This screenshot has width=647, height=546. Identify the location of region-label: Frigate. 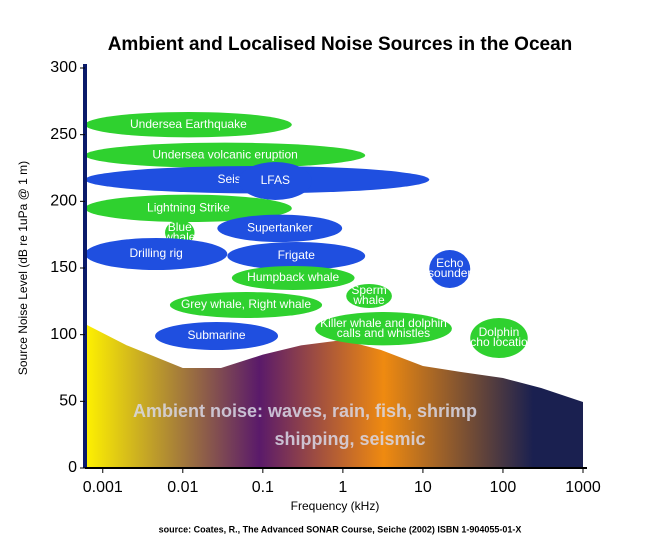
(297, 255).